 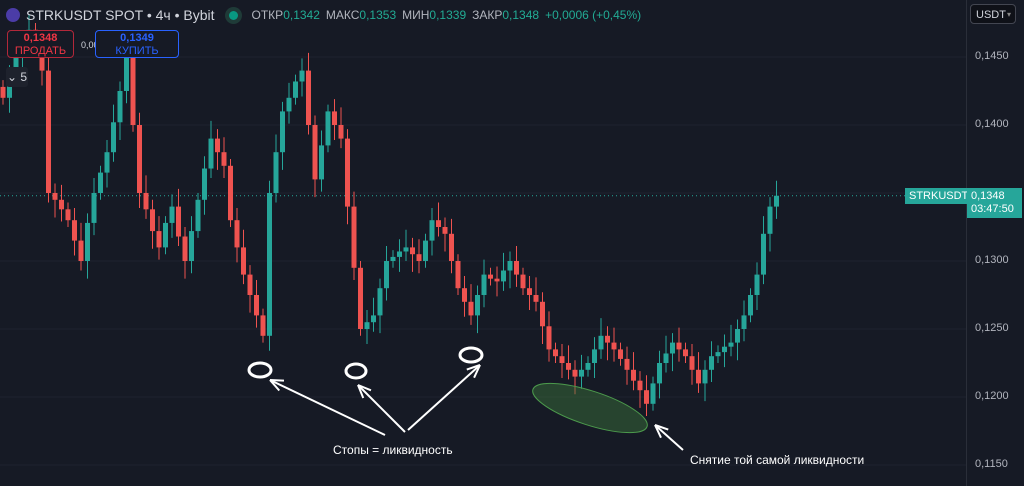 I want to click on sell-button: 0,1348 ПРОДАТЬ, so click(x=40, y=44).